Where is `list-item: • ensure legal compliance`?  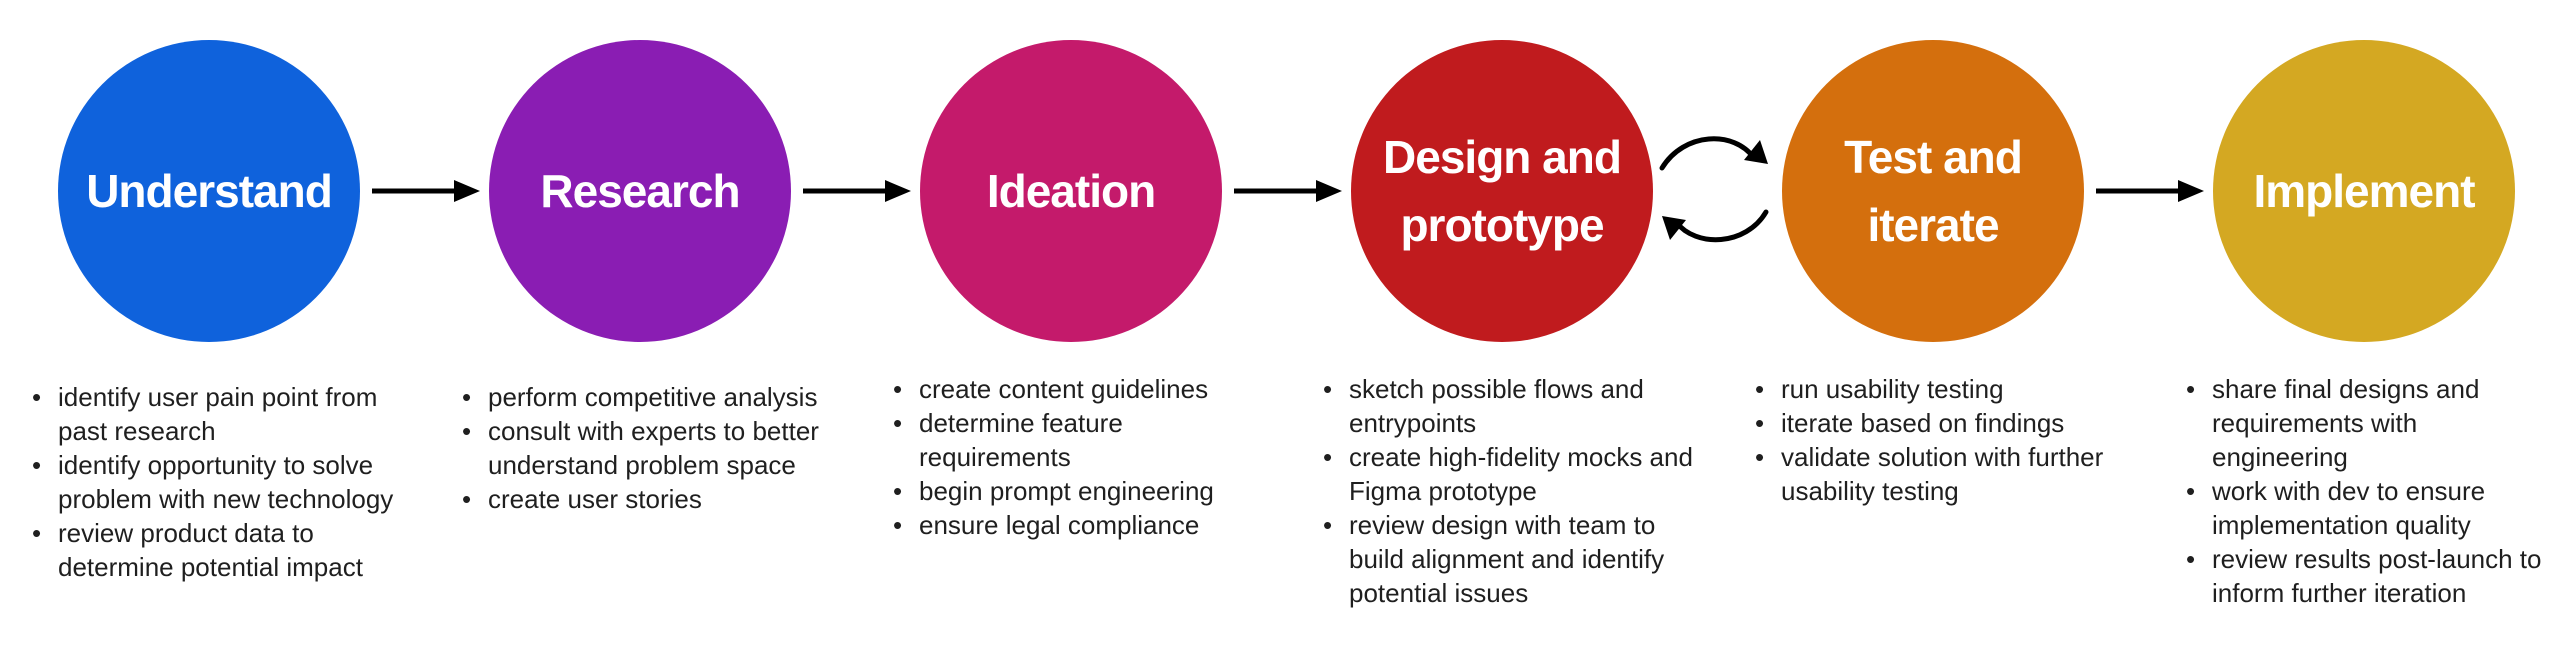 list-item: • ensure legal compliance is located at coordinates (1046, 525).